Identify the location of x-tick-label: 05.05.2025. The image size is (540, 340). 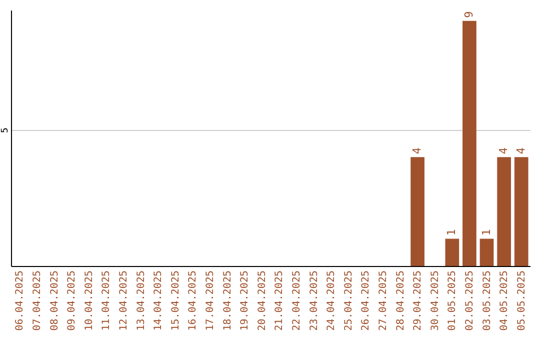
(522, 300).